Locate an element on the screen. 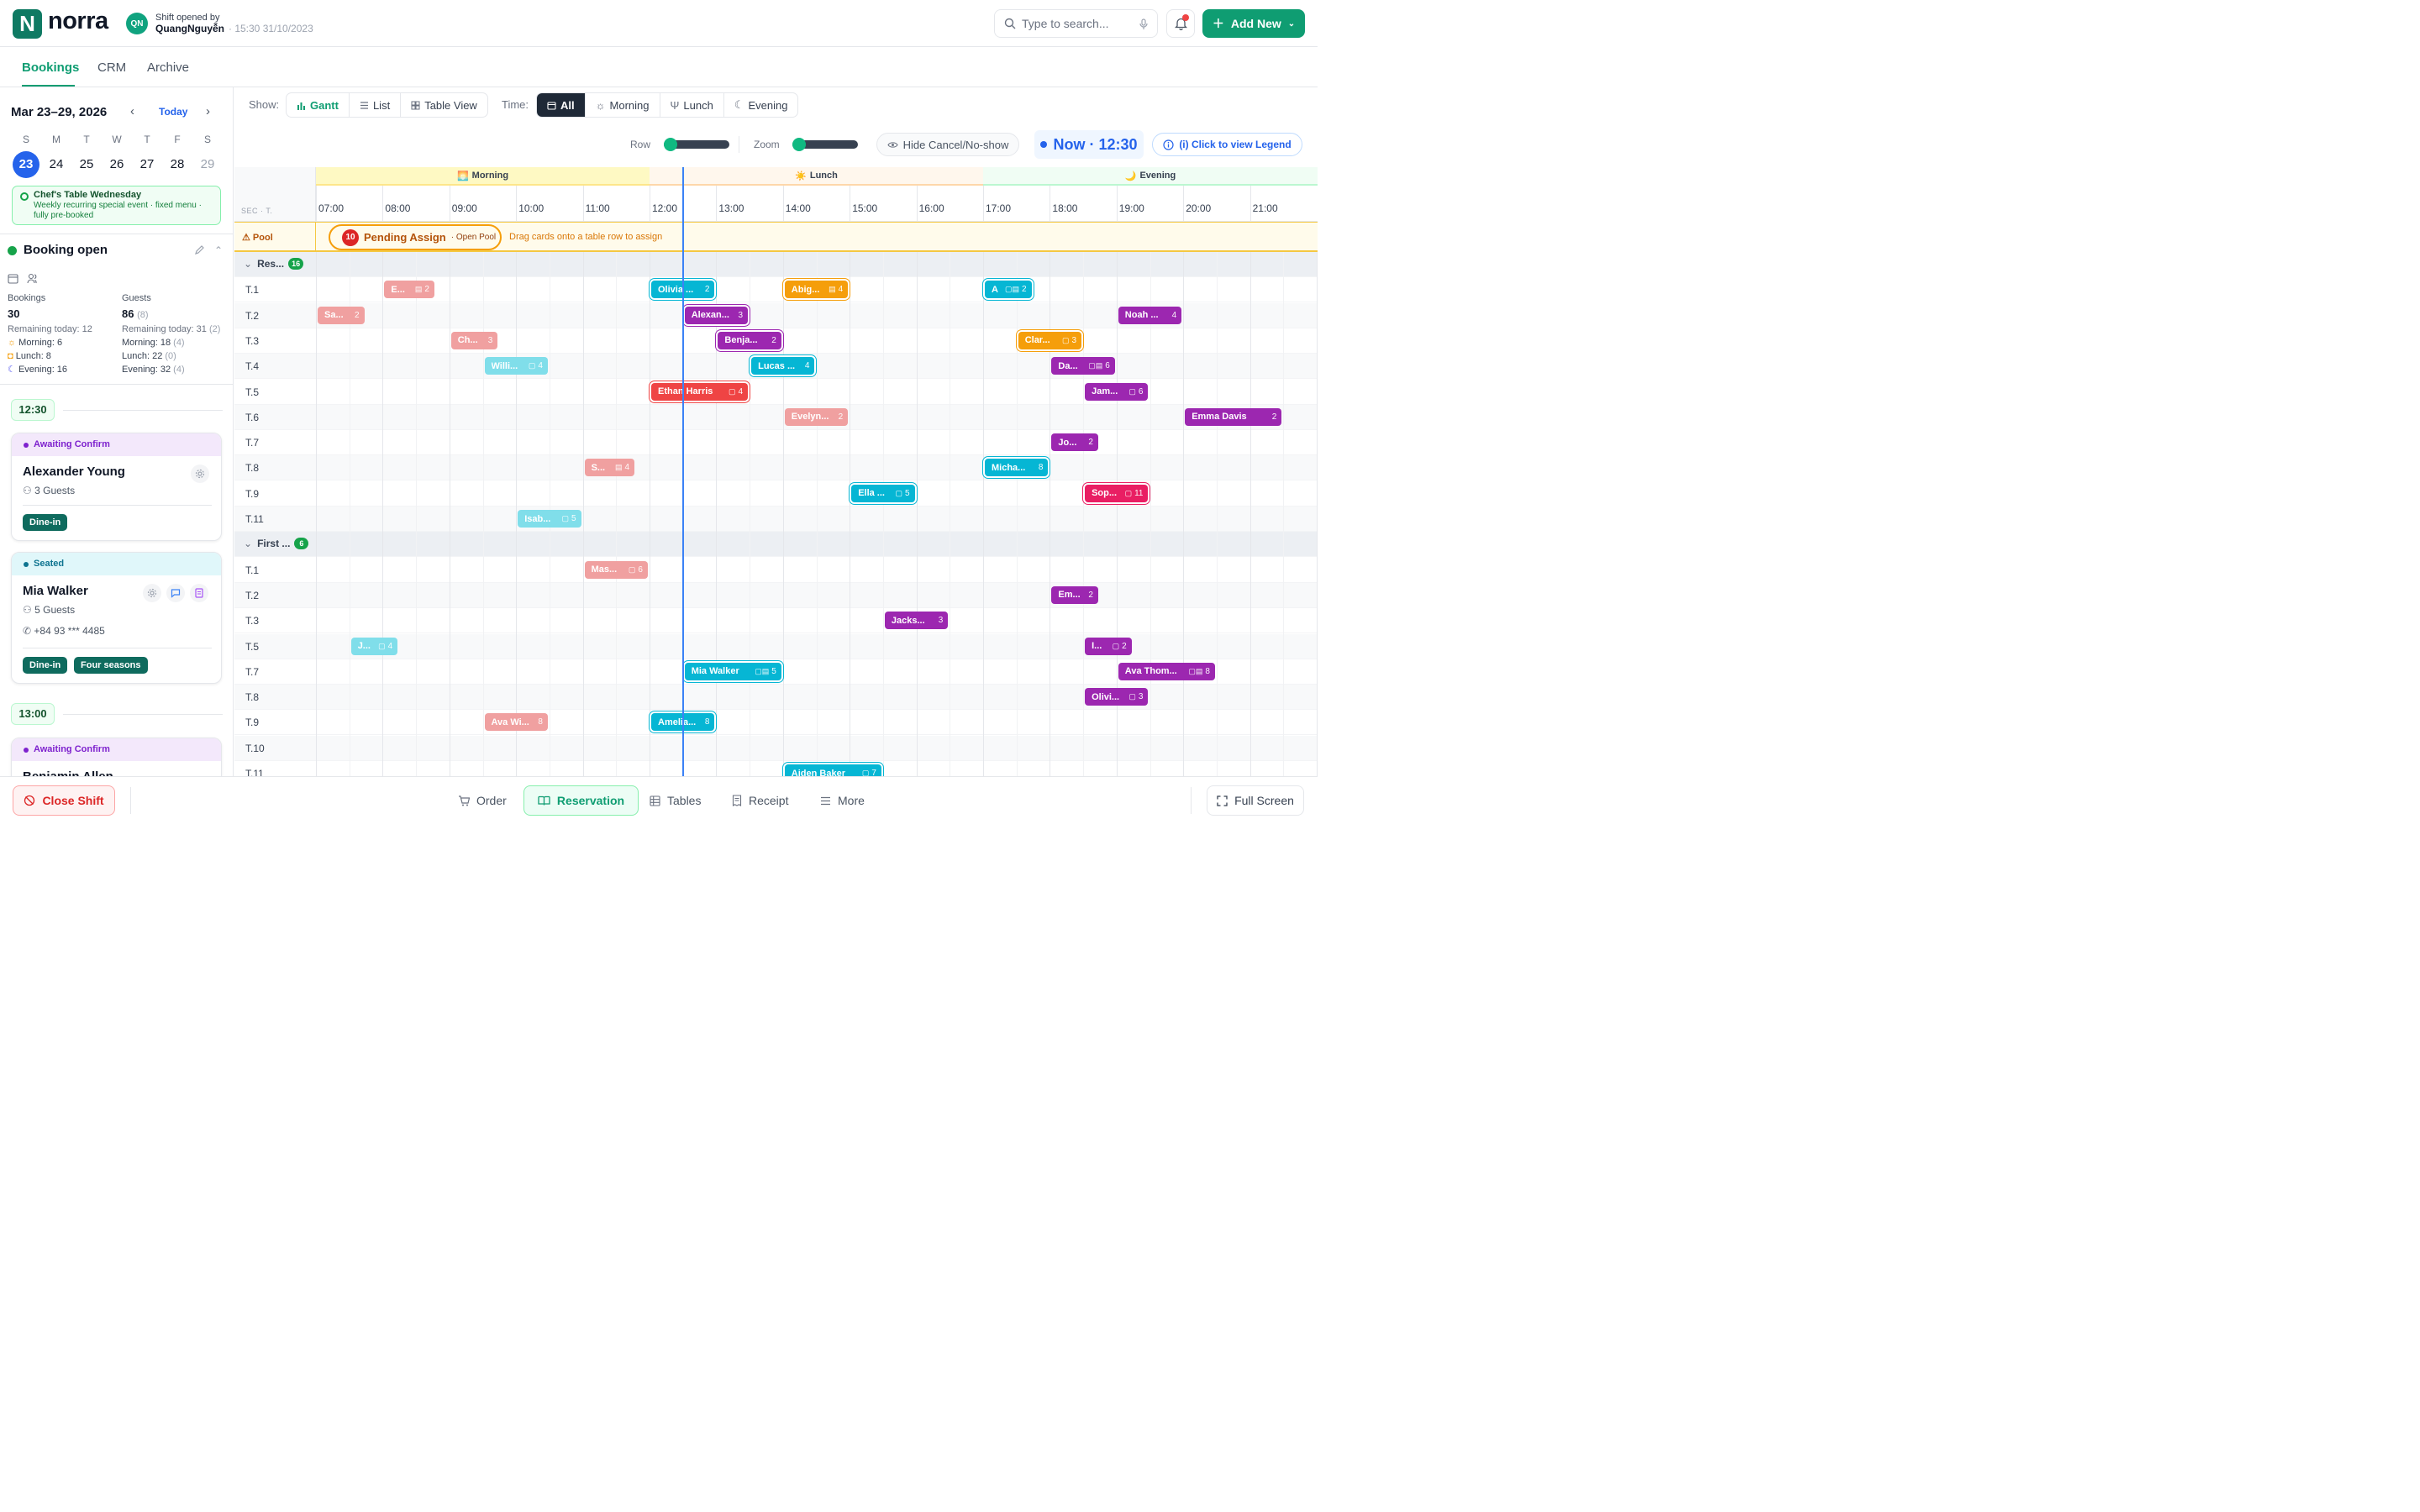 The height and width of the screenshot is (1512, 2420). booking-bar: Lucas ... 4 is located at coordinates (783, 366).